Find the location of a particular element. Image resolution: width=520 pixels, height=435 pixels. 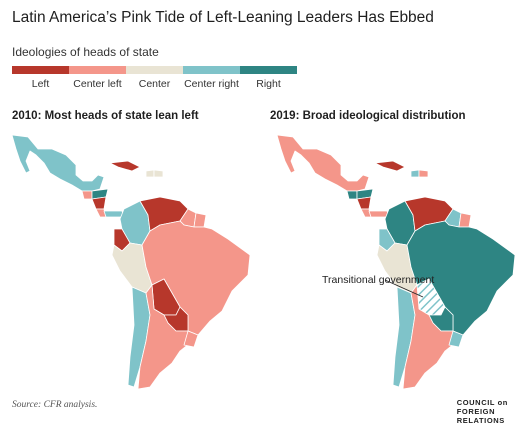

legend-swatch-left is located at coordinates (40, 70).